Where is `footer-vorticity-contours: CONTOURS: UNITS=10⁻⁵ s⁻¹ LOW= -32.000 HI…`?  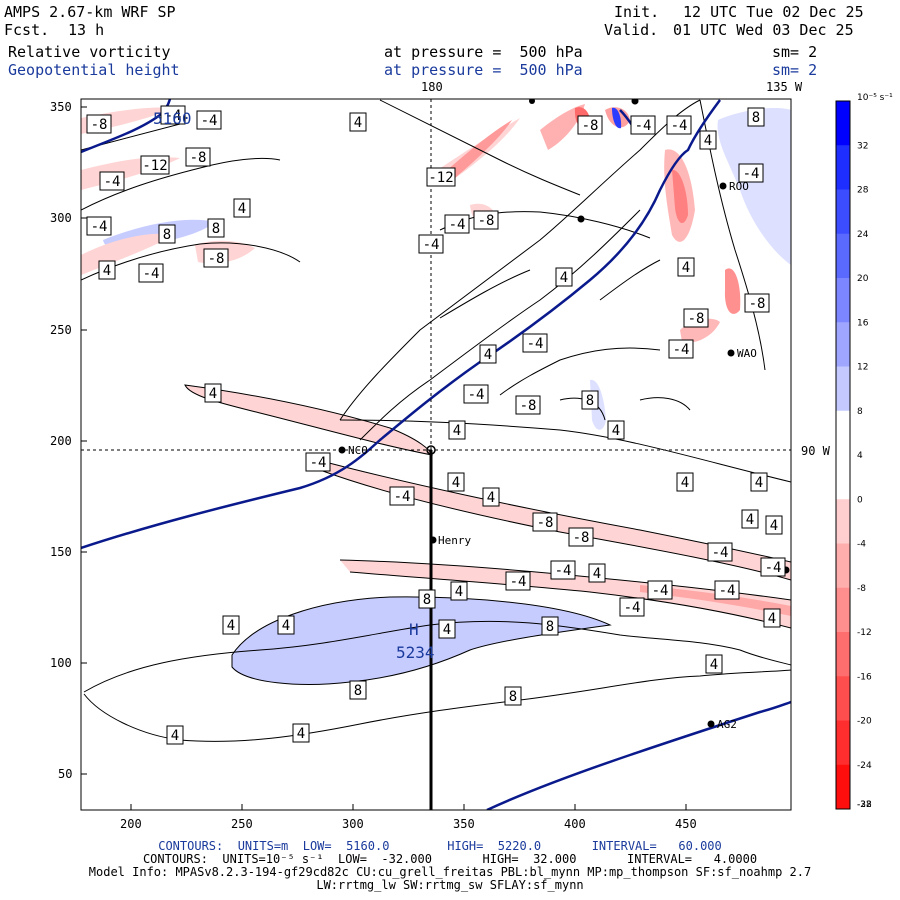
footer-vorticity-contours: CONTOURS: UNITS=10⁻⁵ s⁻¹ LOW= -32.000 HI… is located at coordinates (450, 859).